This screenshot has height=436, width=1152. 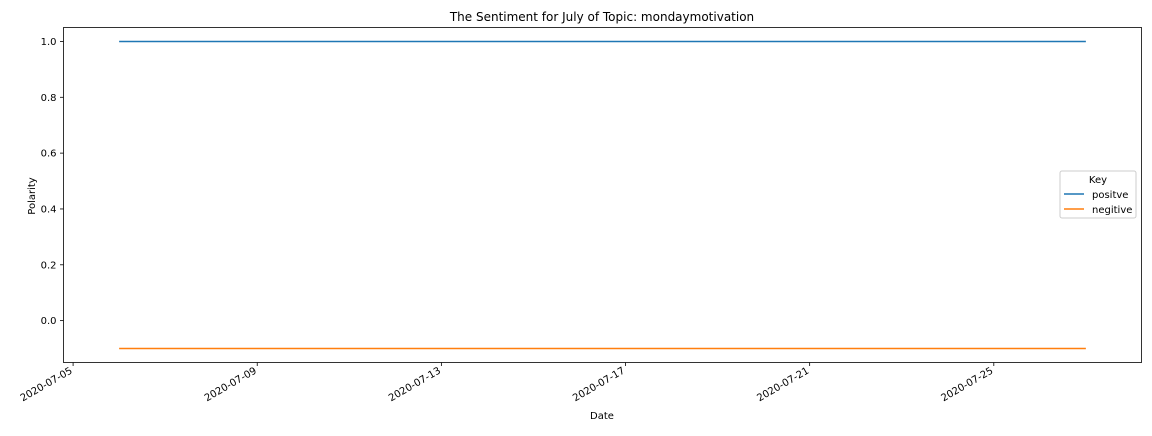 What do you see at coordinates (783, 385) in the screenshot?
I see `x-tick-label: 2020-07-21` at bounding box center [783, 385].